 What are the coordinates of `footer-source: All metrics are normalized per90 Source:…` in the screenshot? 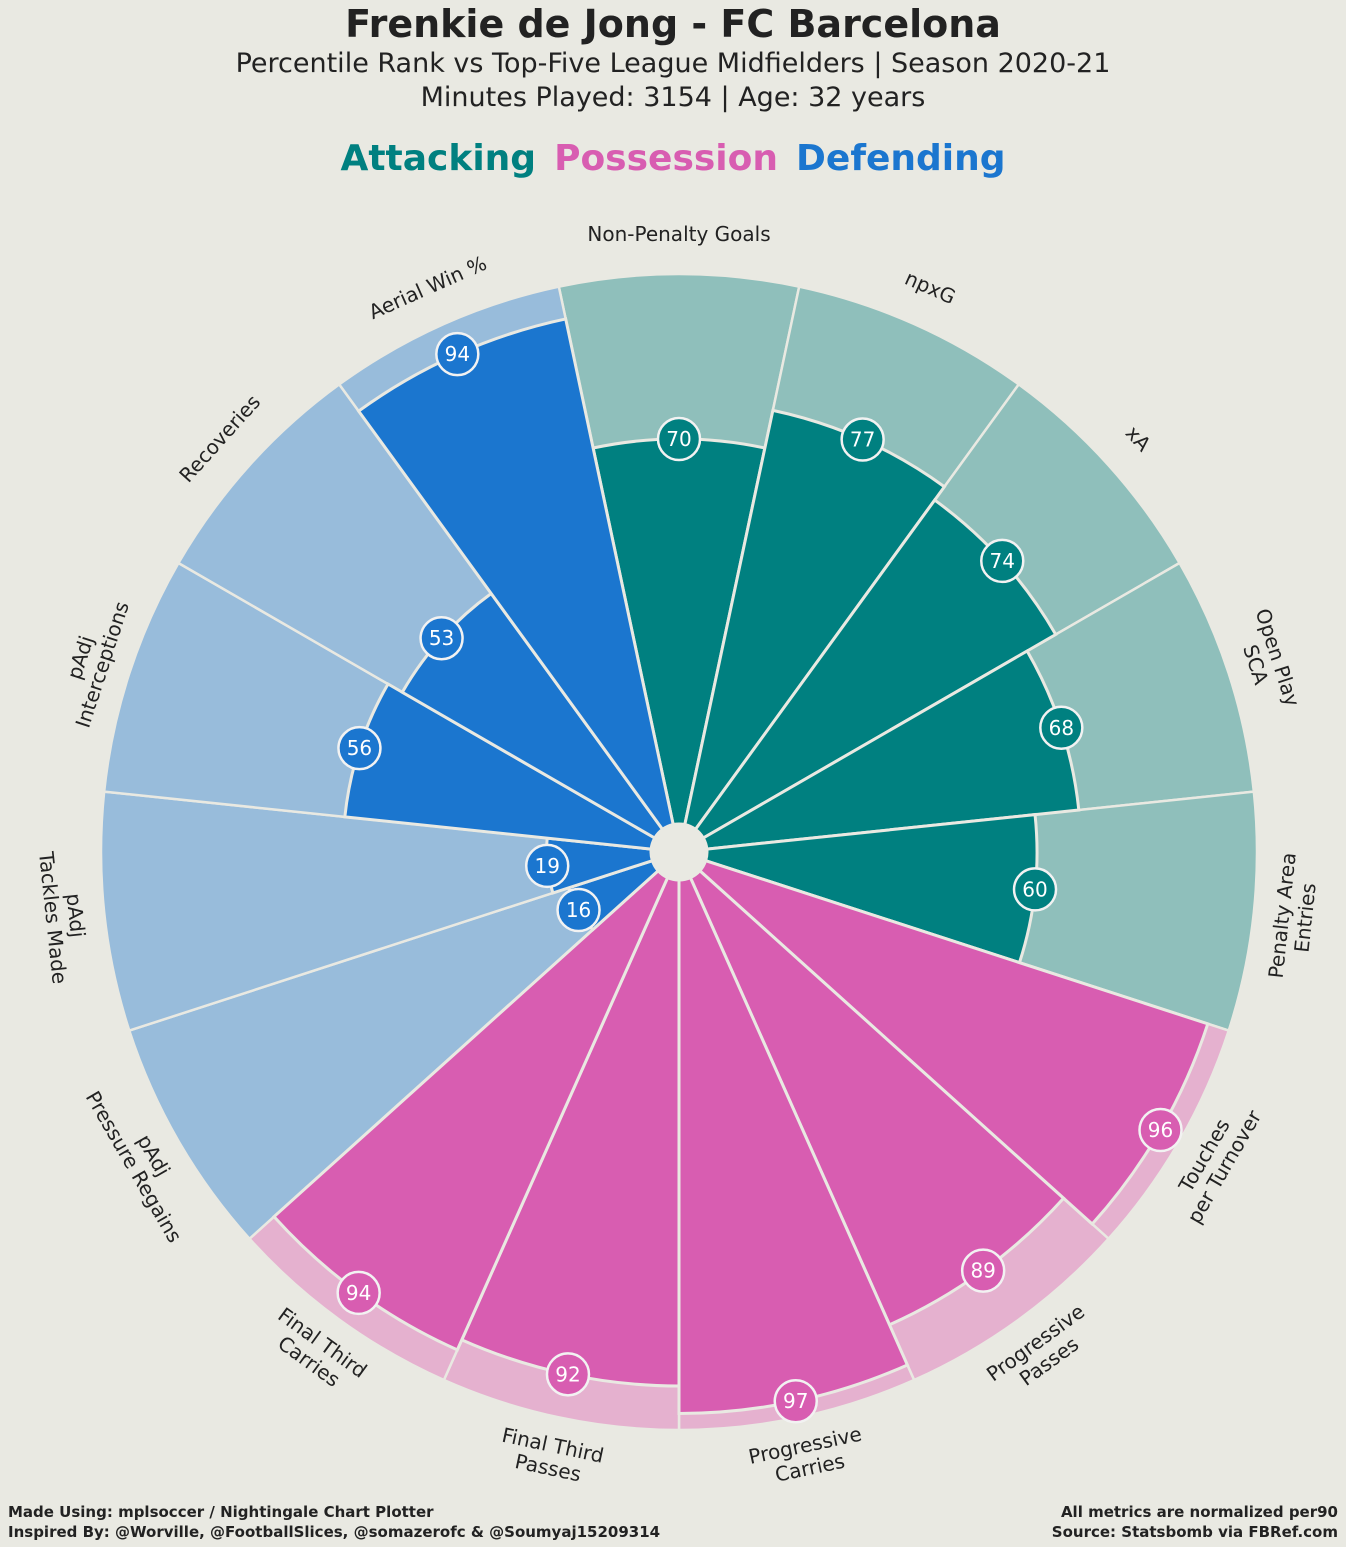 It's located at (1195, 1522).